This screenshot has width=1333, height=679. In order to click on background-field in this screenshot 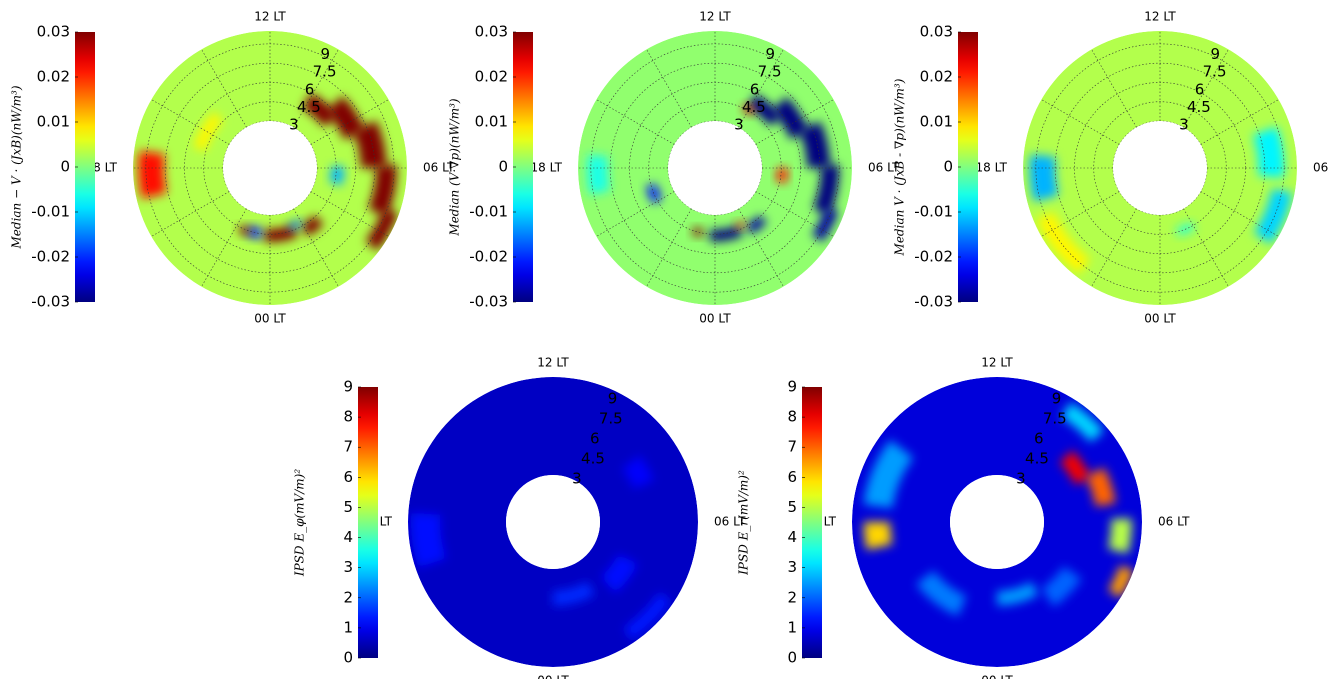, I will do `click(553, 522)`.